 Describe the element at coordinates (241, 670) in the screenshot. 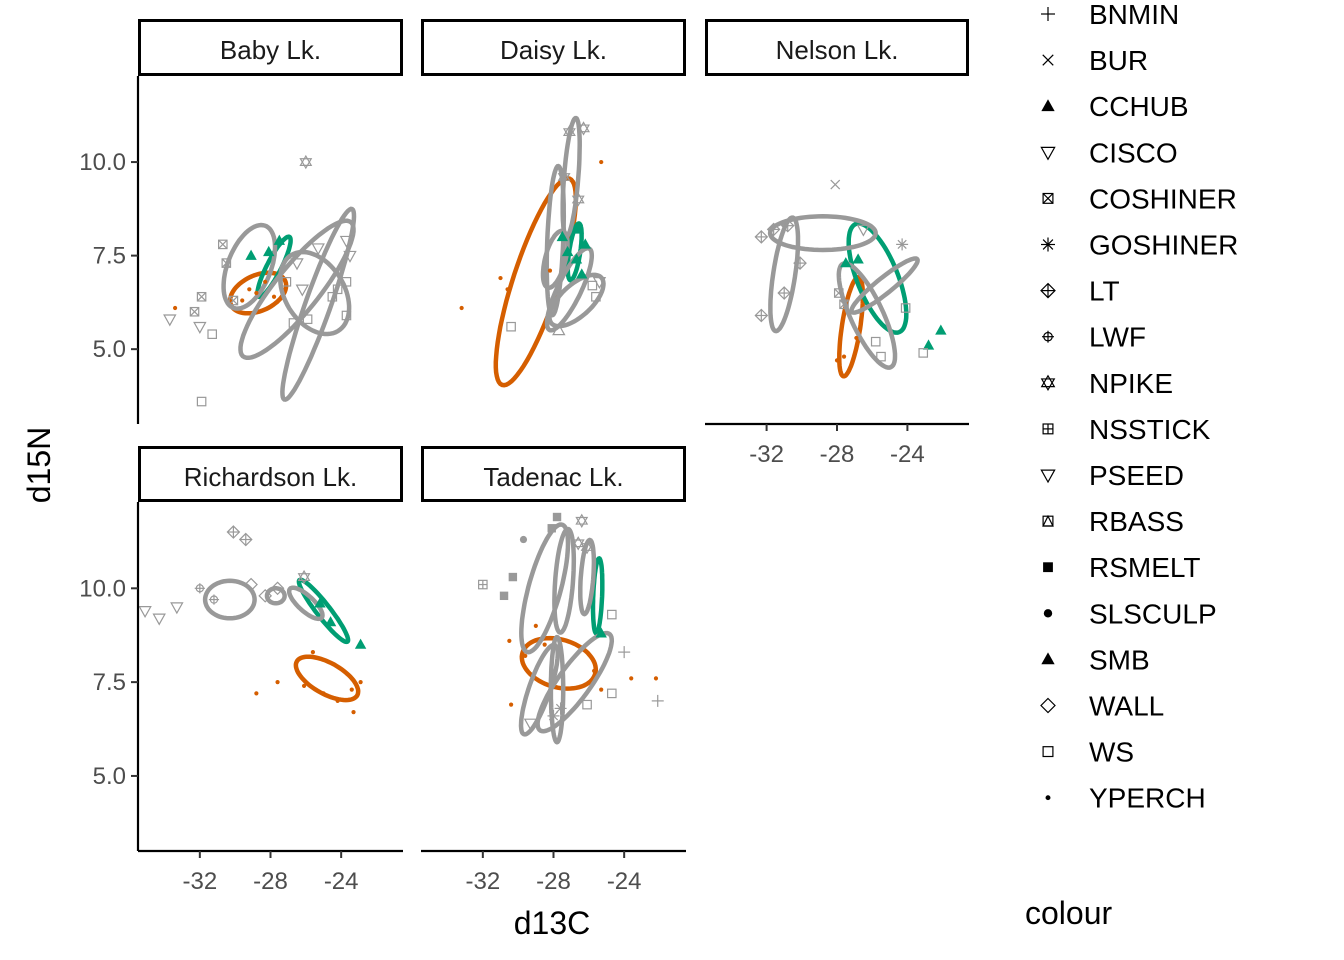

I see `panel-richardson-lk: Richardson Lk. 5.0 7.5 10.0 -32 -28 -24` at that location.